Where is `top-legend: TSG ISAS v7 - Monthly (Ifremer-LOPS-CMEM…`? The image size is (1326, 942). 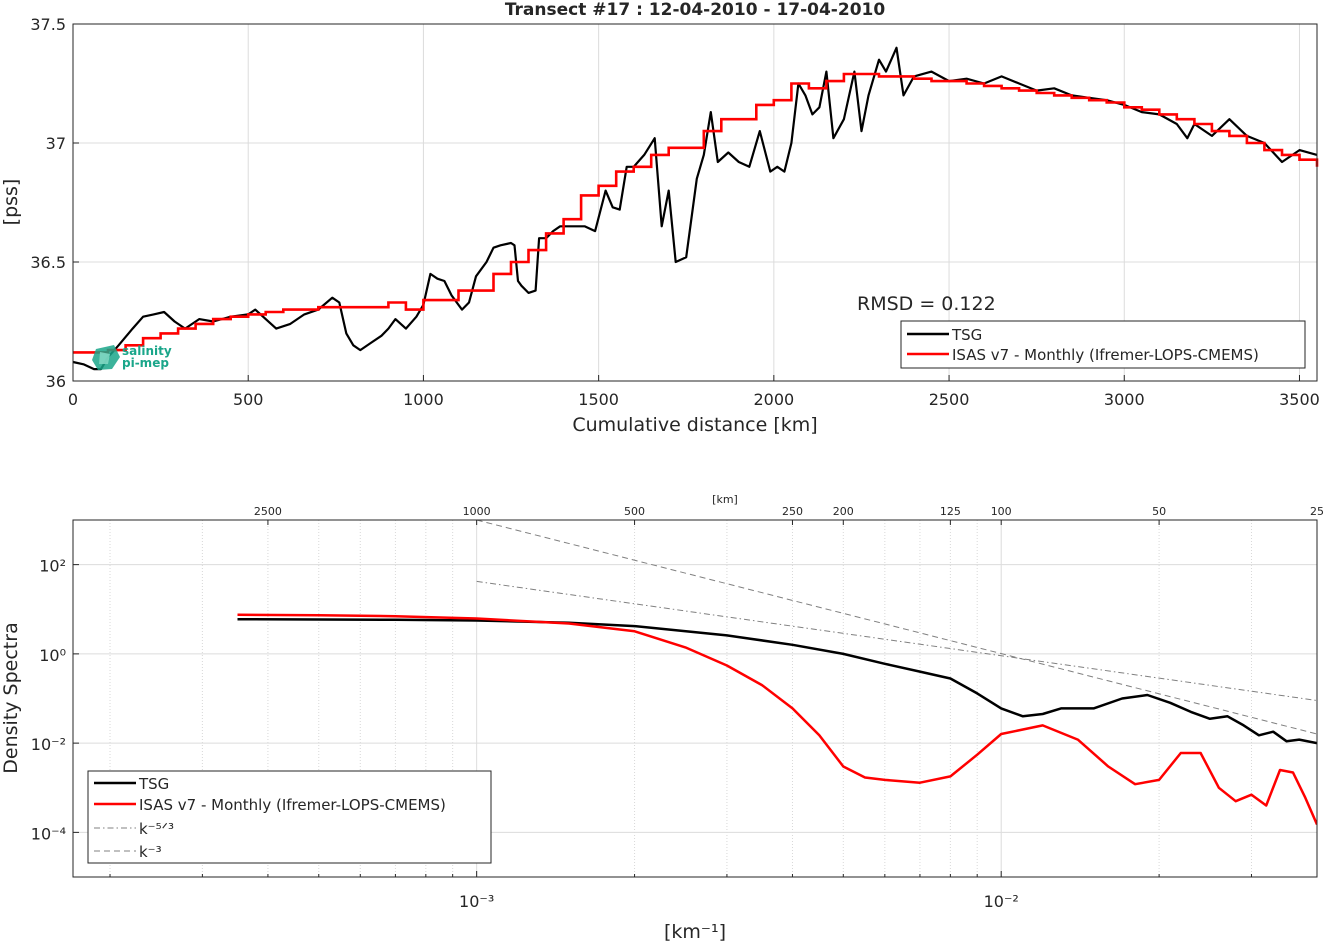
top-legend: TSG ISAS v7 - Monthly (Ifremer-LOPS-CMEM… is located at coordinates (1103, 344).